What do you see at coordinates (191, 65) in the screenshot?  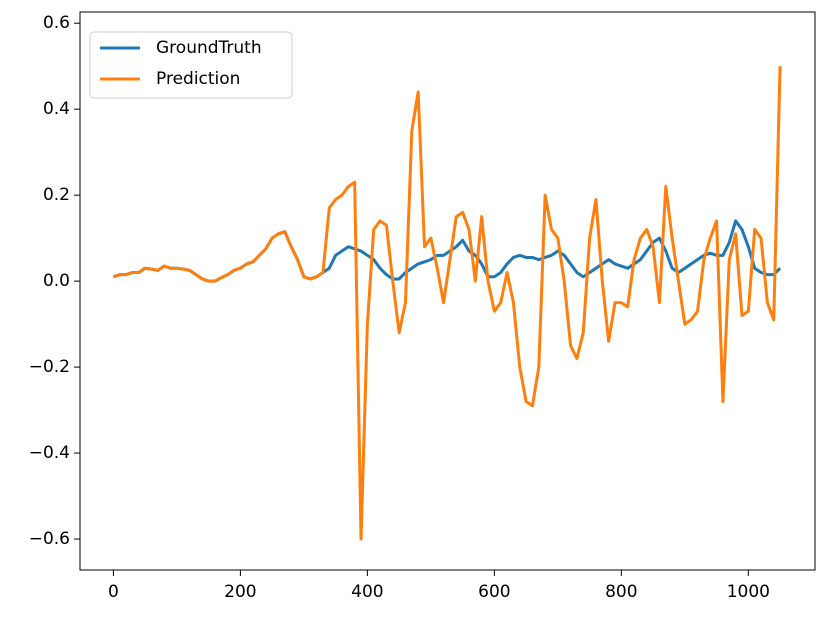 I see `legend-box` at bounding box center [191, 65].